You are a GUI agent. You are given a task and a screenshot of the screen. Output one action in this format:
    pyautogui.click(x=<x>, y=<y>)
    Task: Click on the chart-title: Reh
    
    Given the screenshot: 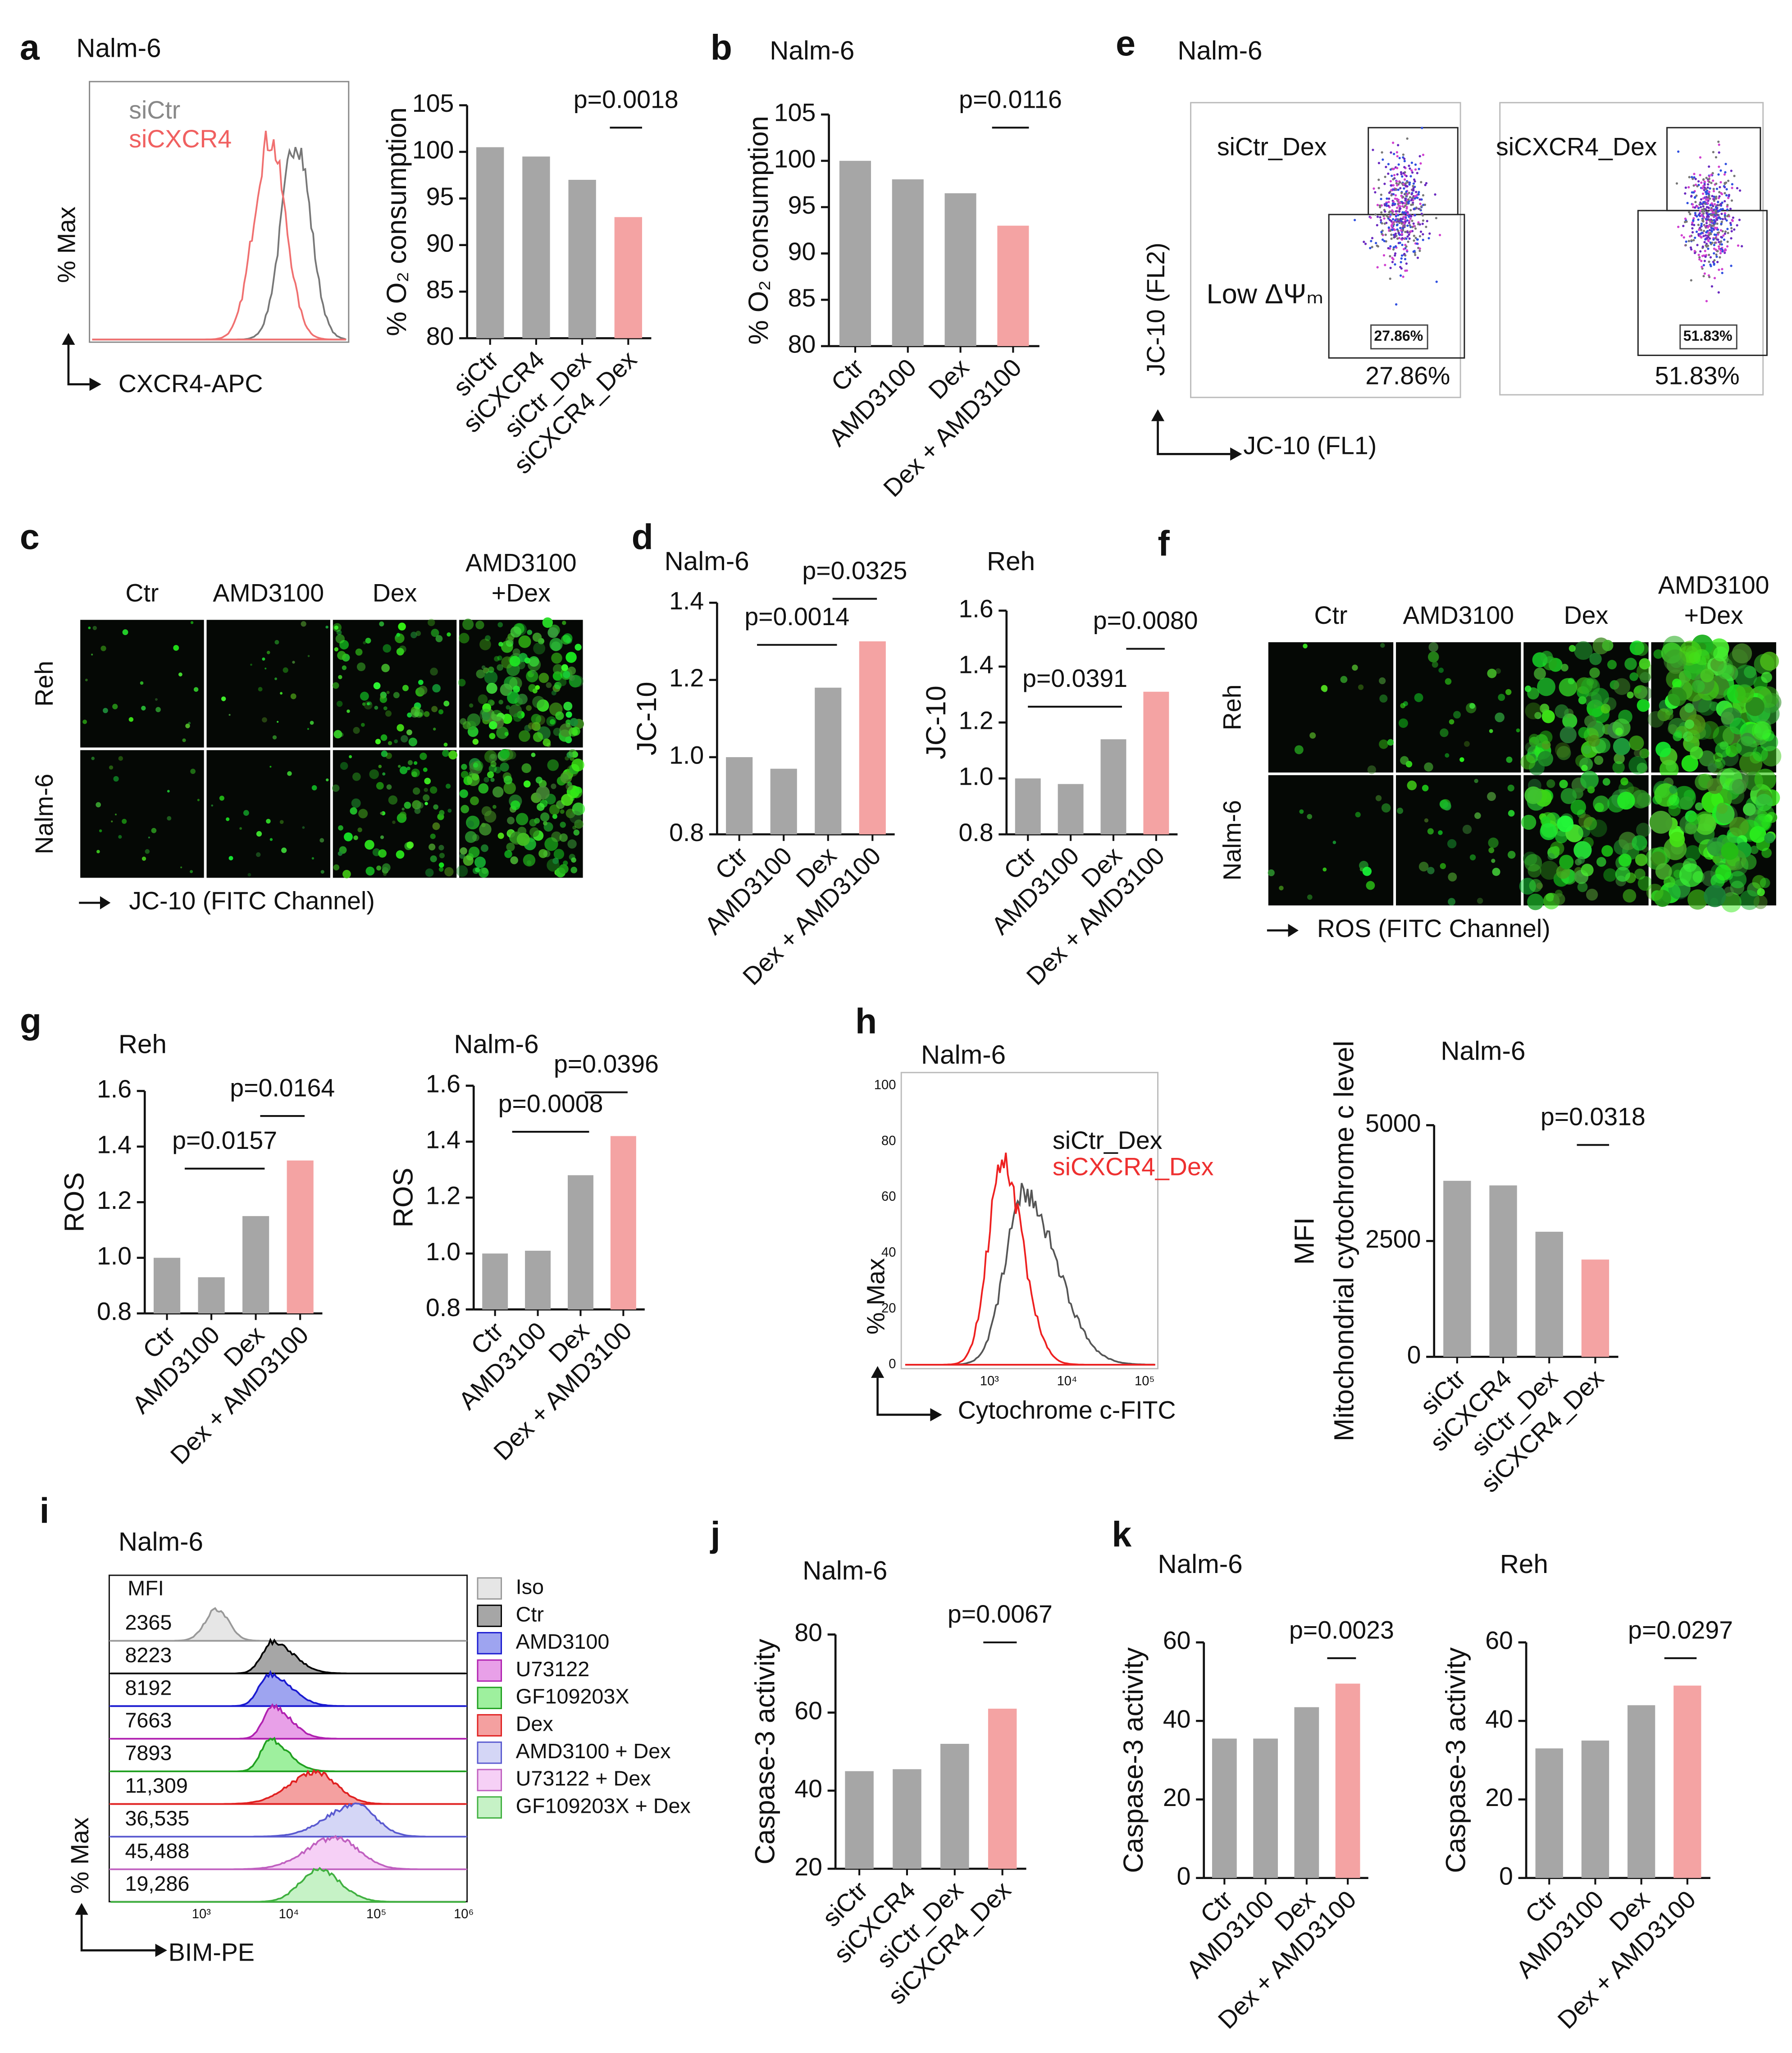 What is the action you would take?
    pyautogui.click(x=1011, y=561)
    